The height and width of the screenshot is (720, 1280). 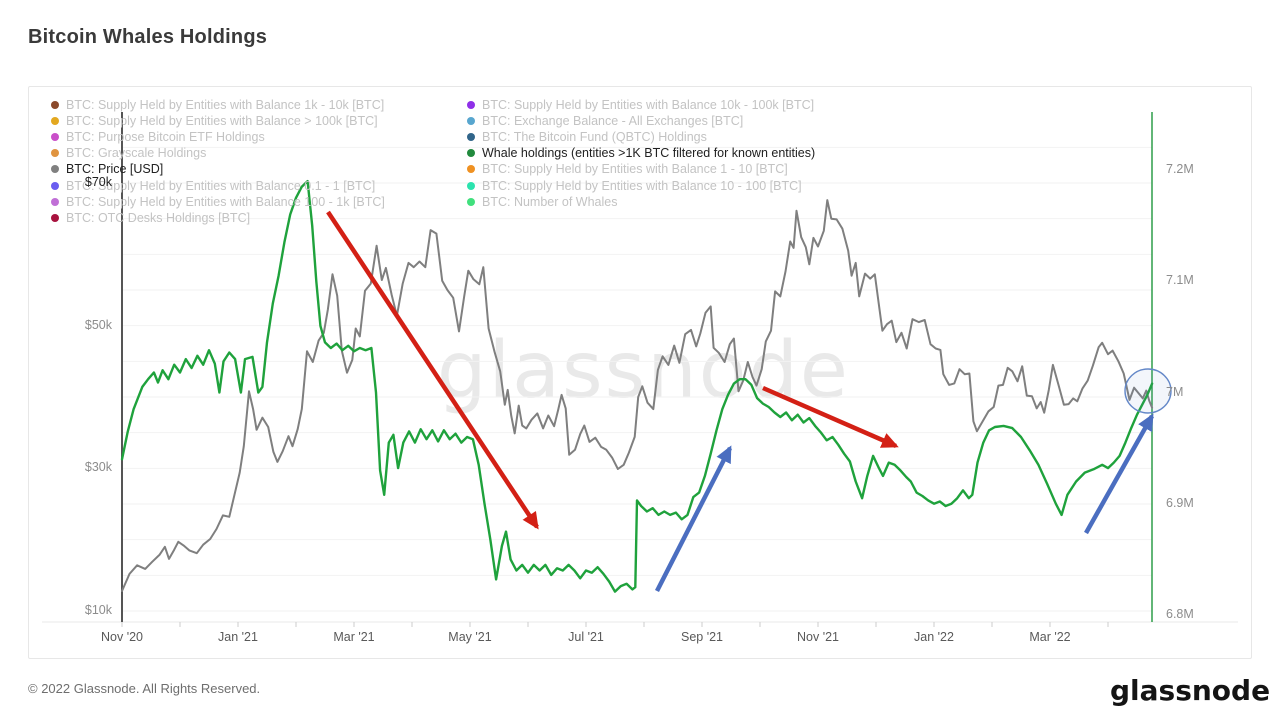 What do you see at coordinates (594, 137) in the screenshot?
I see `legend-label: BTC: The Bitcoin Fund (QBTC) Holdings` at bounding box center [594, 137].